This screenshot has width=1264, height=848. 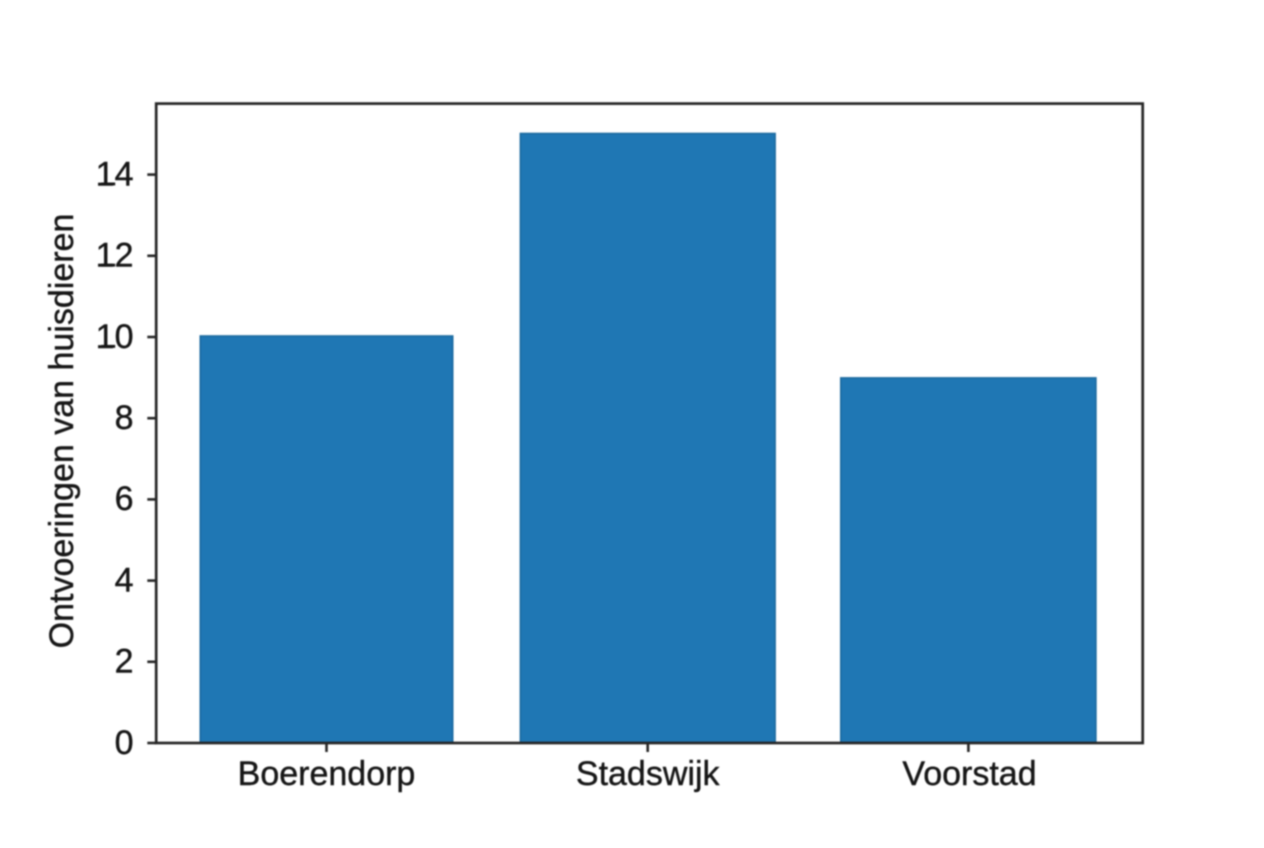 What do you see at coordinates (115, 256) in the screenshot?
I see `svg-text: 12` at bounding box center [115, 256].